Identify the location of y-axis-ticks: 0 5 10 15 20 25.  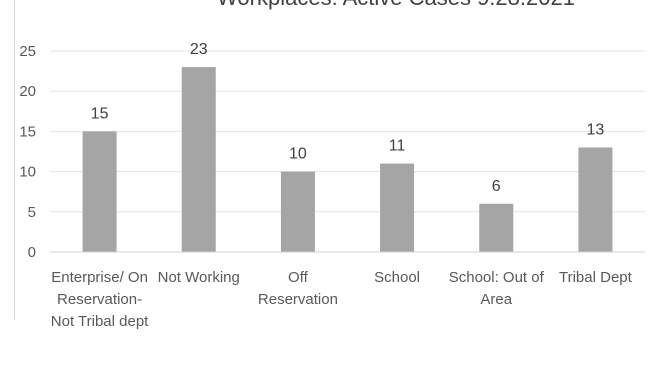
(27, 152).